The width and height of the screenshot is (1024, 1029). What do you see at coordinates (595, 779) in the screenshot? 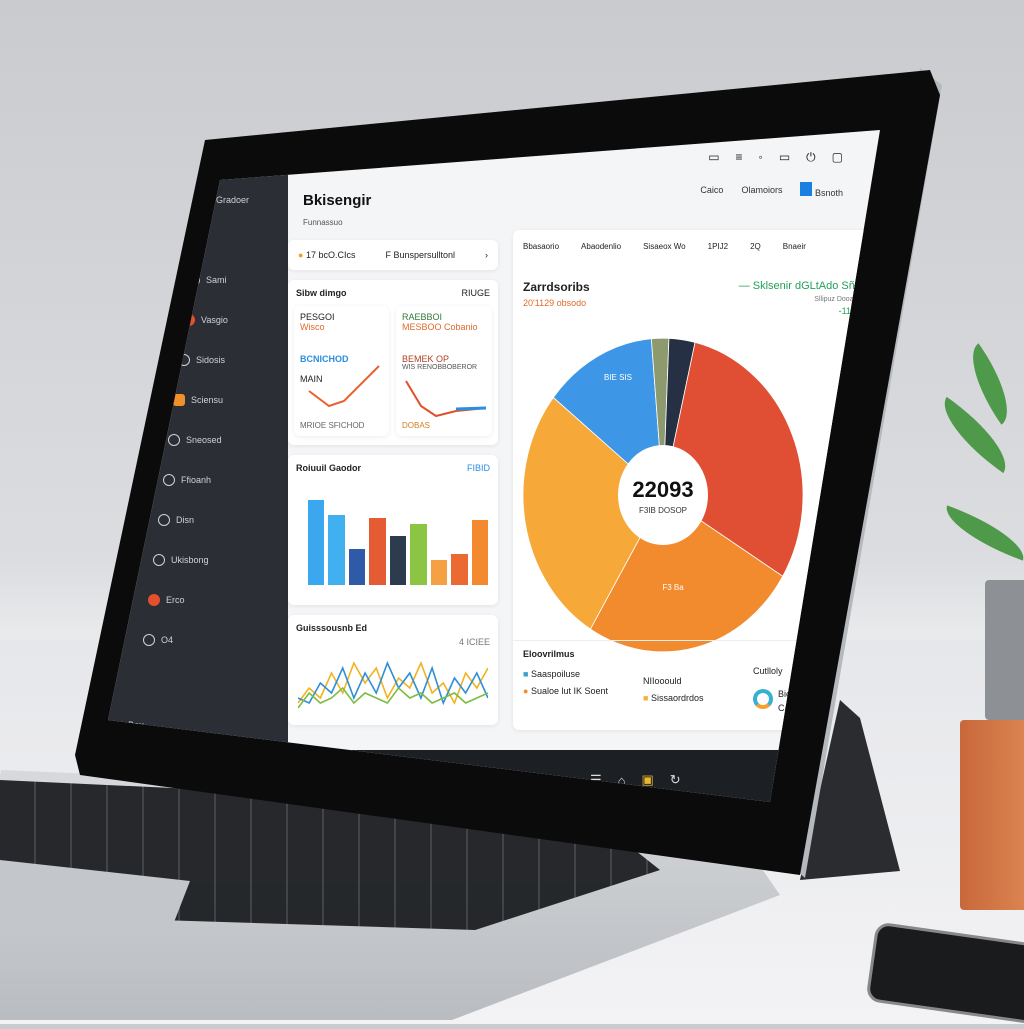
I see `menu-icon: ☰` at bounding box center [595, 779].